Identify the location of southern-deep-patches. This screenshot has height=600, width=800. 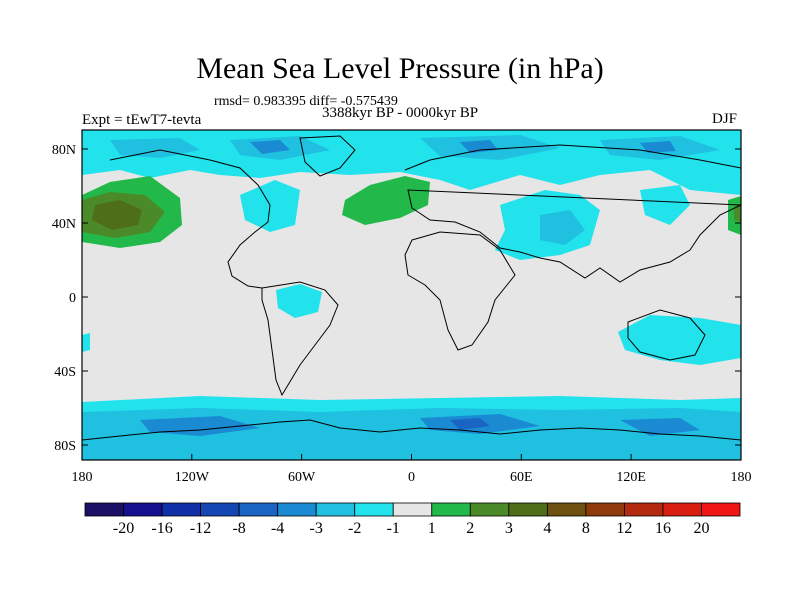
(420, 425).